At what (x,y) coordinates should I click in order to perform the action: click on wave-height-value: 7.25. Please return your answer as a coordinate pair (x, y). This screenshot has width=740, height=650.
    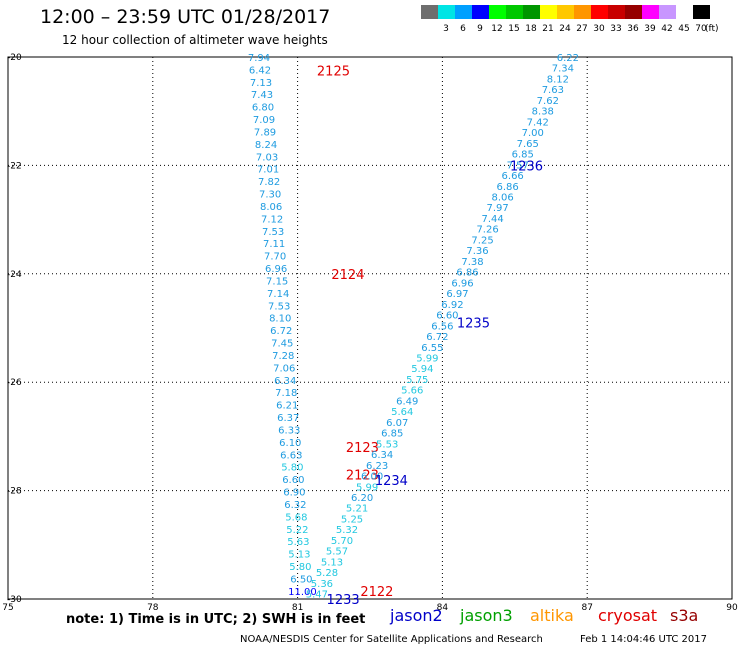
    Looking at the image, I should click on (482, 240).